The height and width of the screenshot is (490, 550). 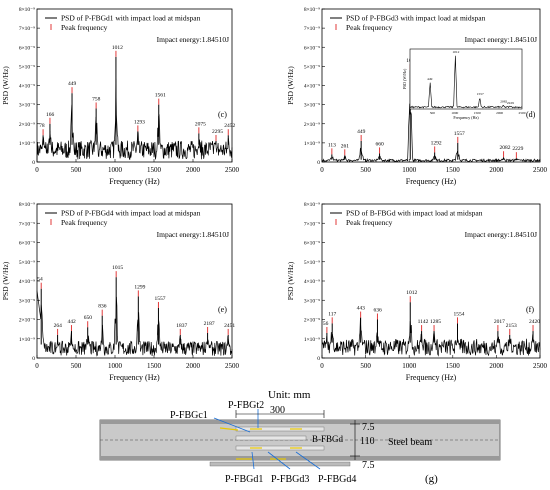 I want to click on psd-trace, so click(x=134, y=323).